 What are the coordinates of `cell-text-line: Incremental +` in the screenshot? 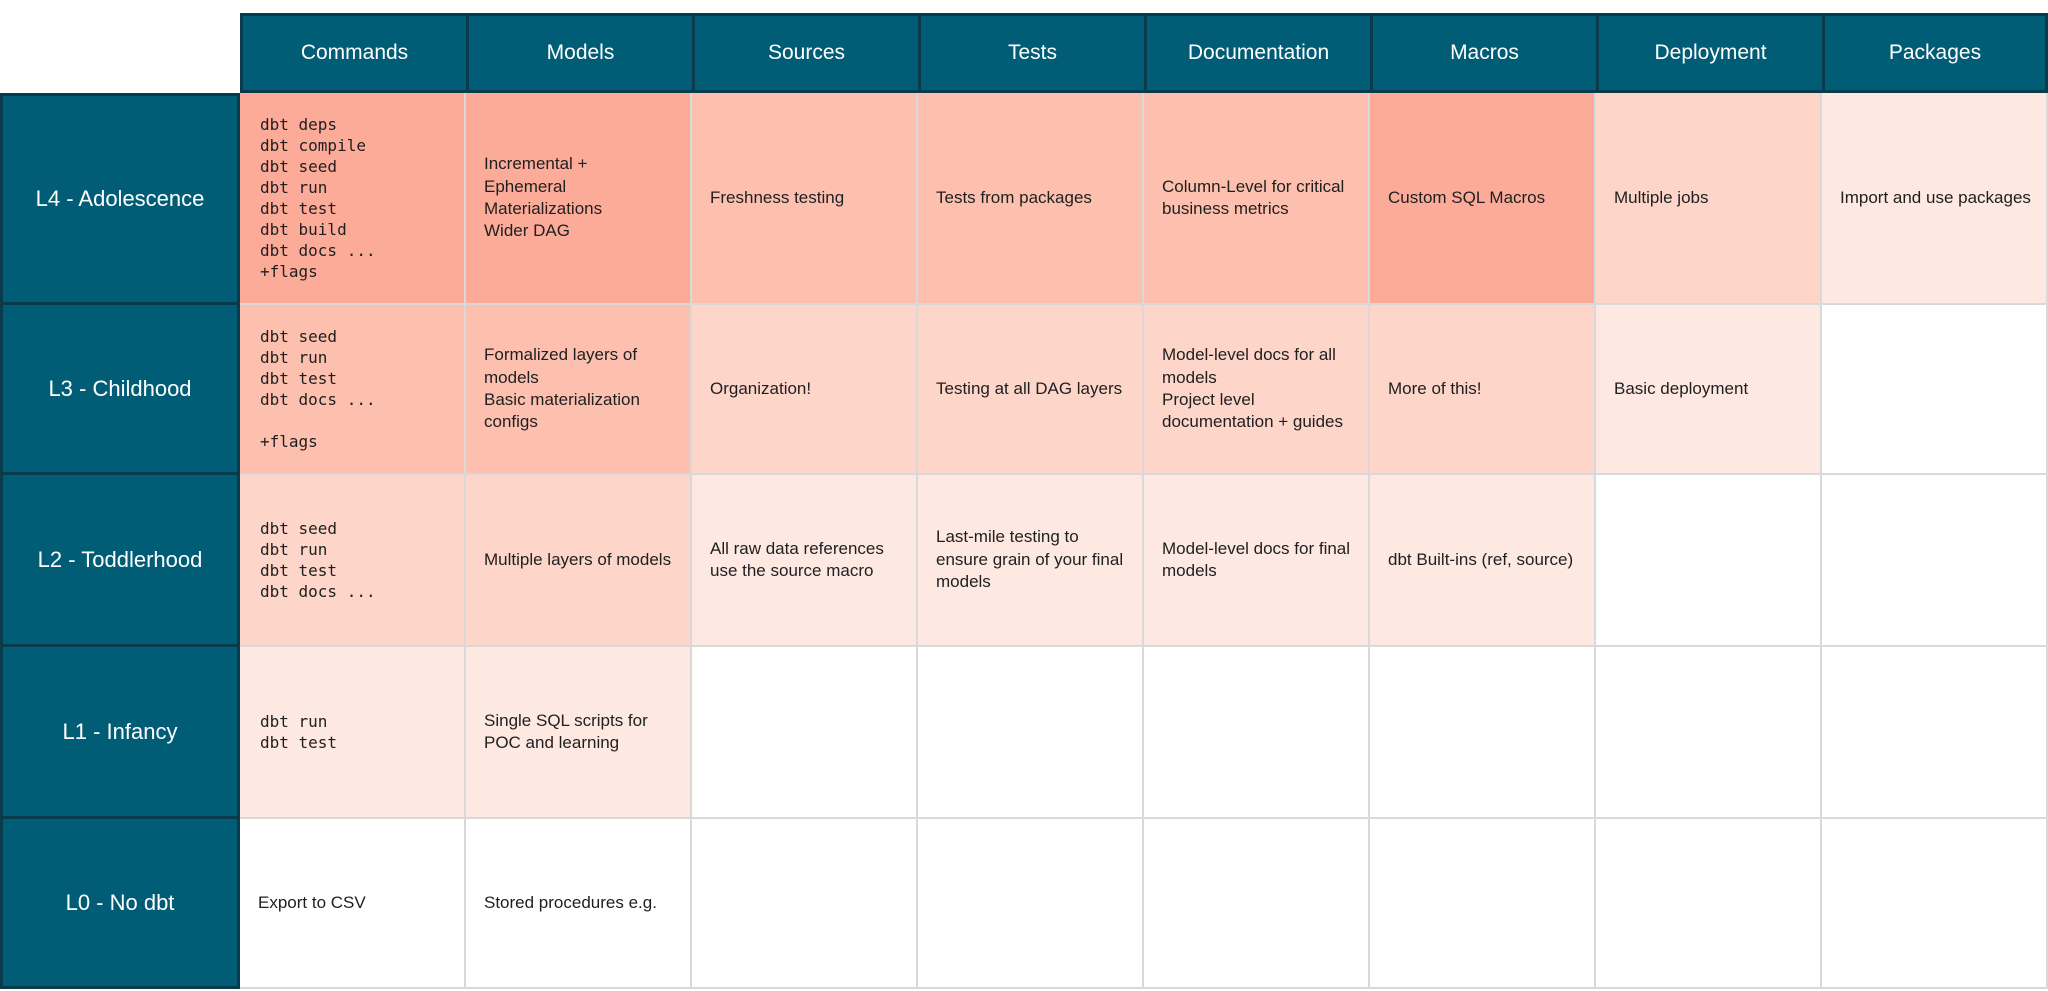 It's located at (536, 164).